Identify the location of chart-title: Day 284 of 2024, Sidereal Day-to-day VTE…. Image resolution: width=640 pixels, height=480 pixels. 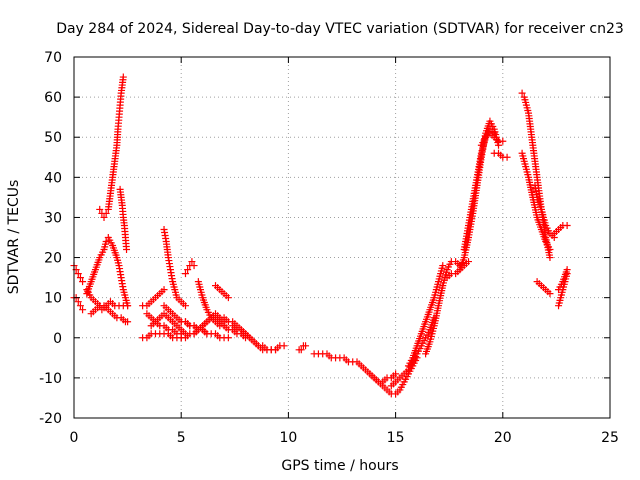
(340, 29).